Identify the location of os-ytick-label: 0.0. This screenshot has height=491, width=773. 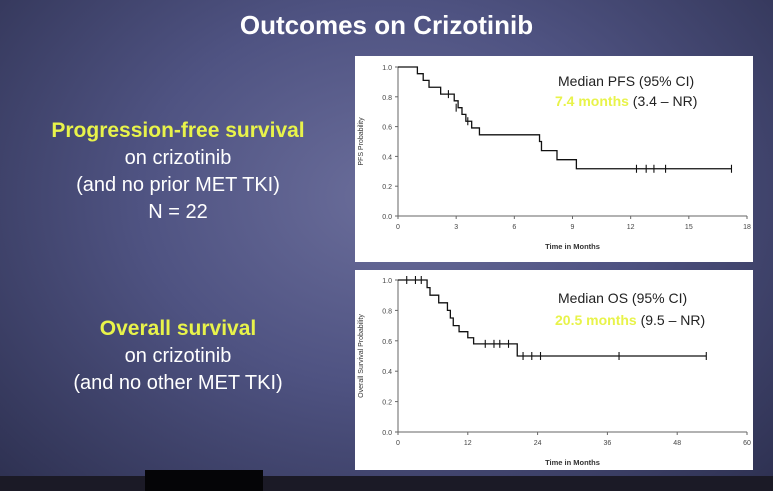
(387, 433).